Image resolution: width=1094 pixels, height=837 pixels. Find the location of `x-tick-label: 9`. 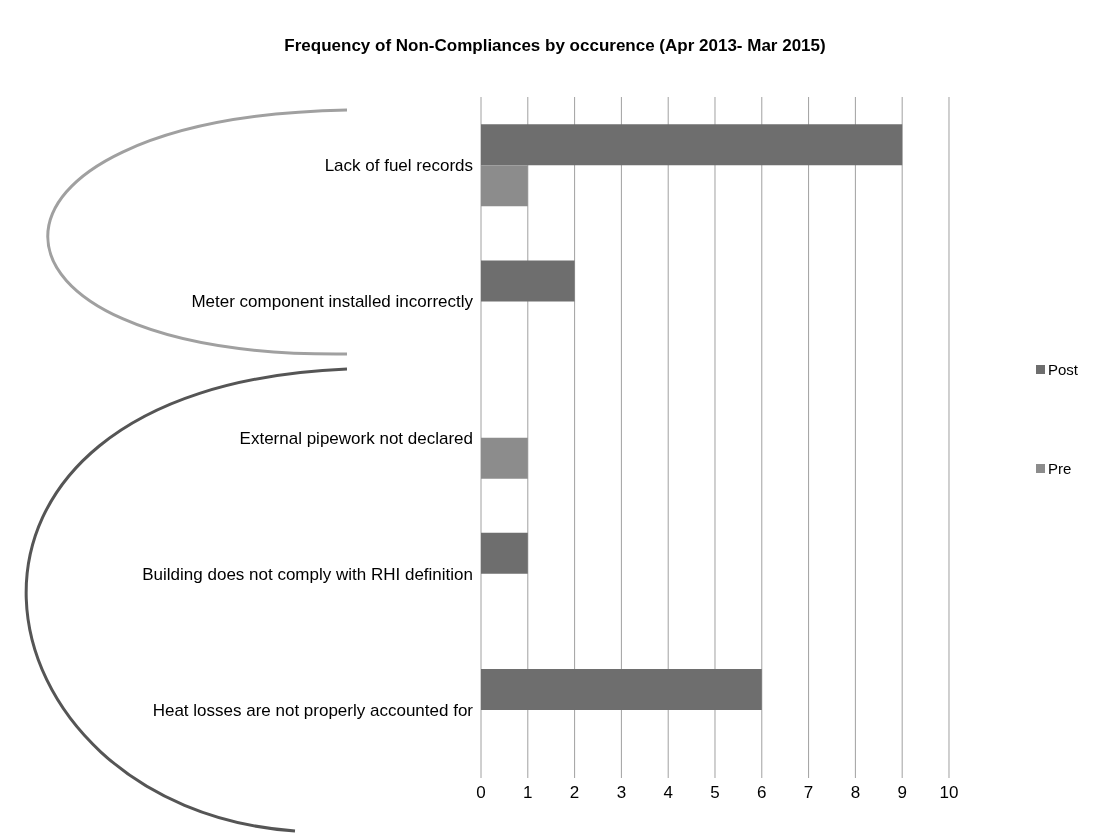

x-tick-label: 9 is located at coordinates (902, 793).